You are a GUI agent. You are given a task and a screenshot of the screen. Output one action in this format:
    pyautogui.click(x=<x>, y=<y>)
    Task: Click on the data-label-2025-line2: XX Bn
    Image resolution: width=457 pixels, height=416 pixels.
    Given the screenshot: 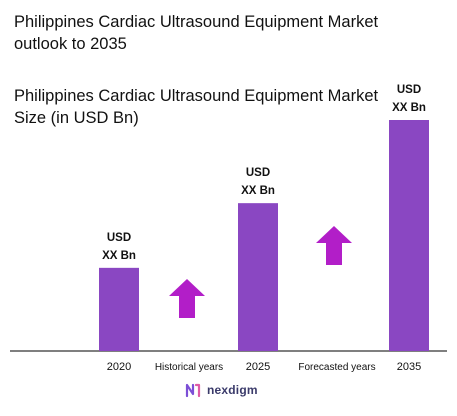 What is the action you would take?
    pyautogui.click(x=258, y=191)
    